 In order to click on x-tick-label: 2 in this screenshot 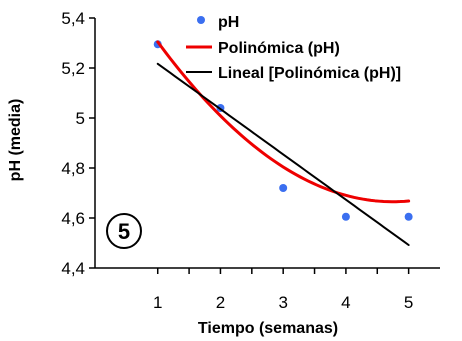, I will do `click(220, 302)`.